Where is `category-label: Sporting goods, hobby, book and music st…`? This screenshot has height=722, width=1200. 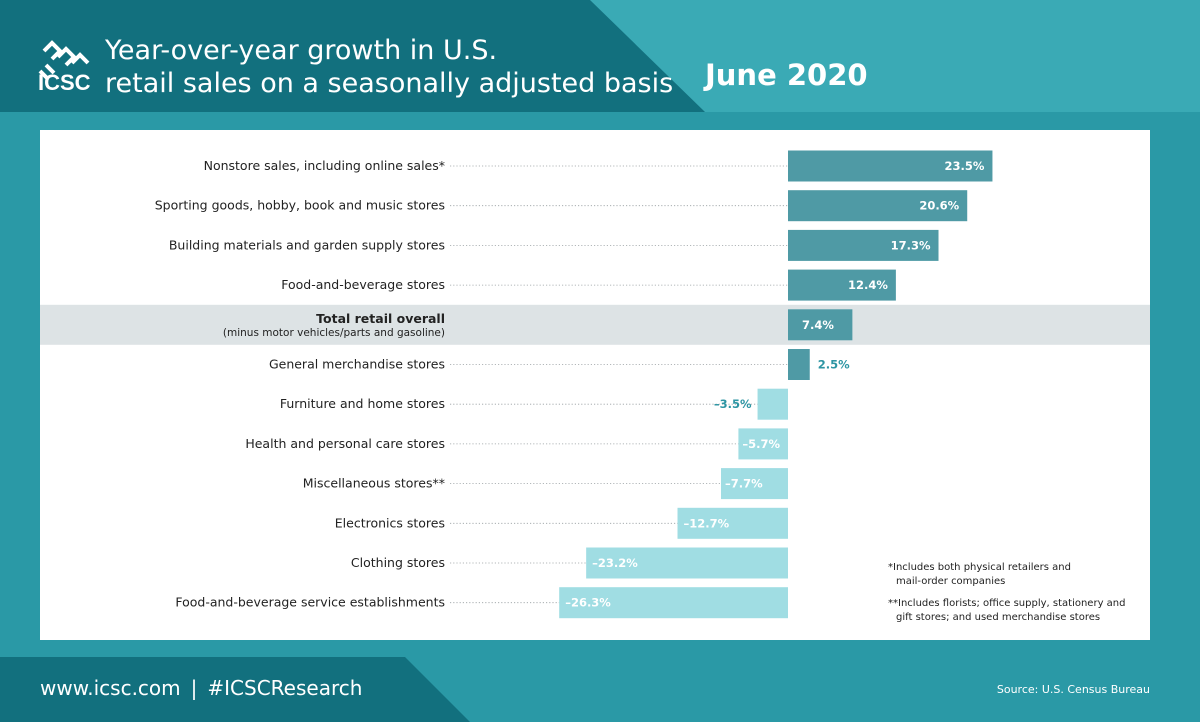
category-label: Sporting goods, hobby, book and music st… is located at coordinates (300, 205).